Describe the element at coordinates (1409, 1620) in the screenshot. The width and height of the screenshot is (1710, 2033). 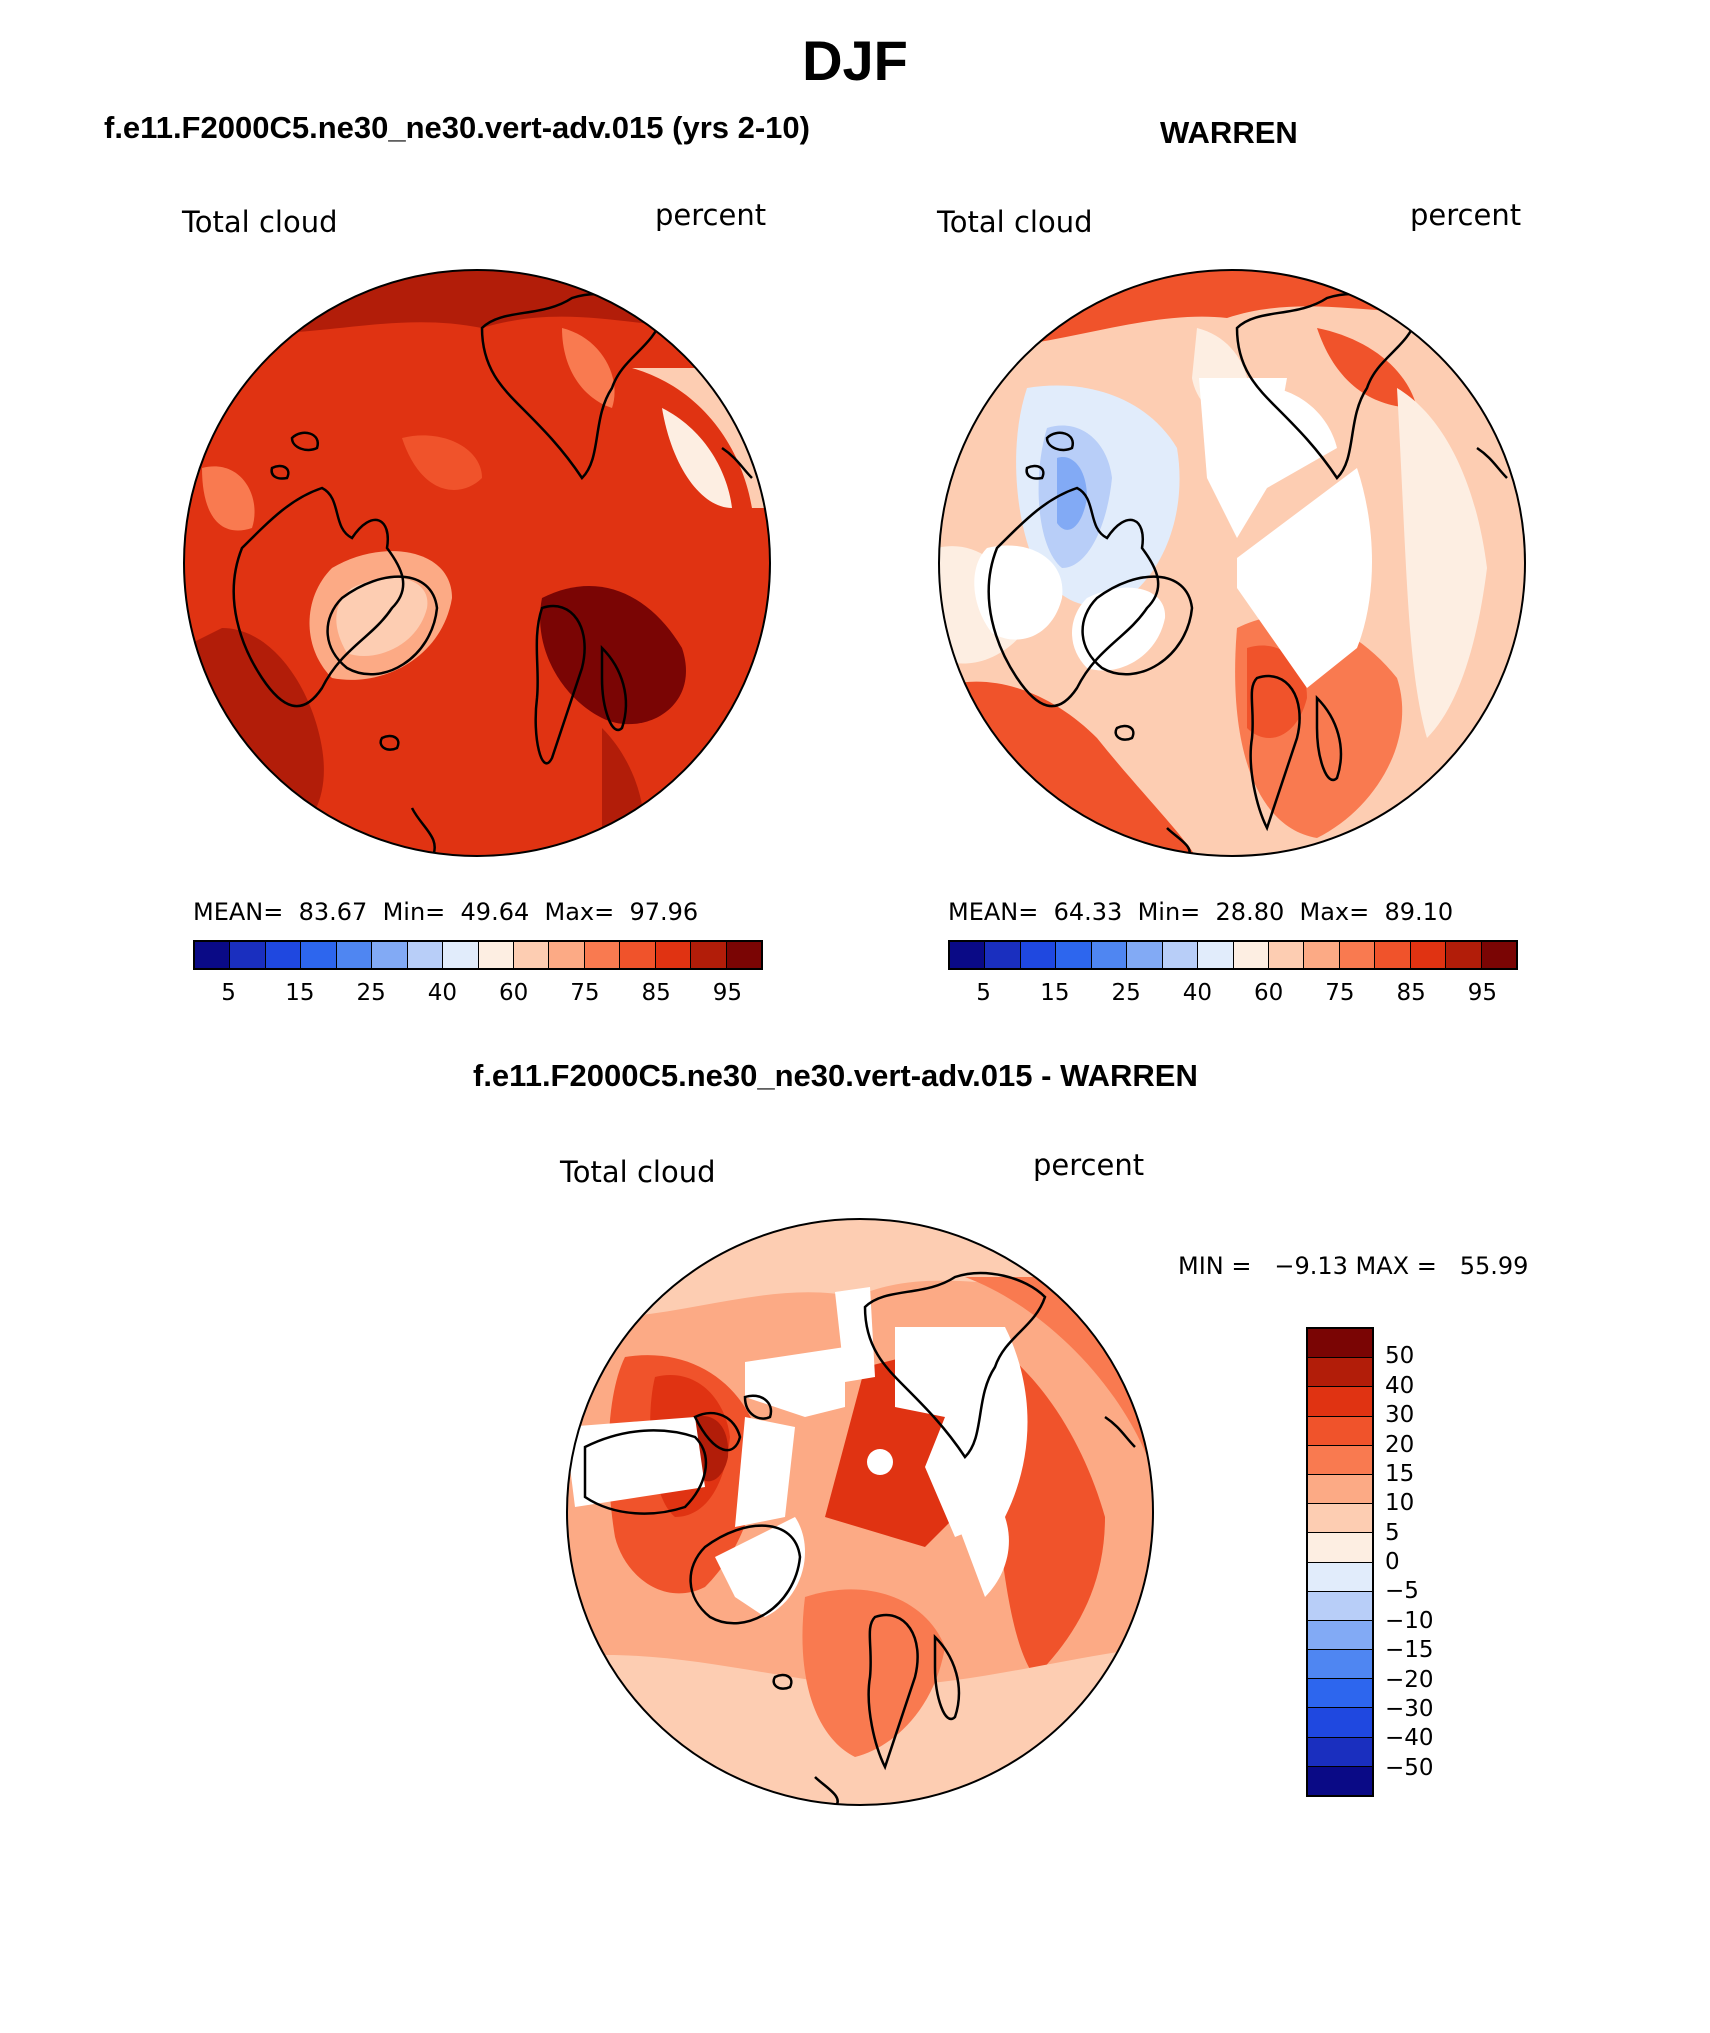
I see `panel3-tick-label: −10` at that location.